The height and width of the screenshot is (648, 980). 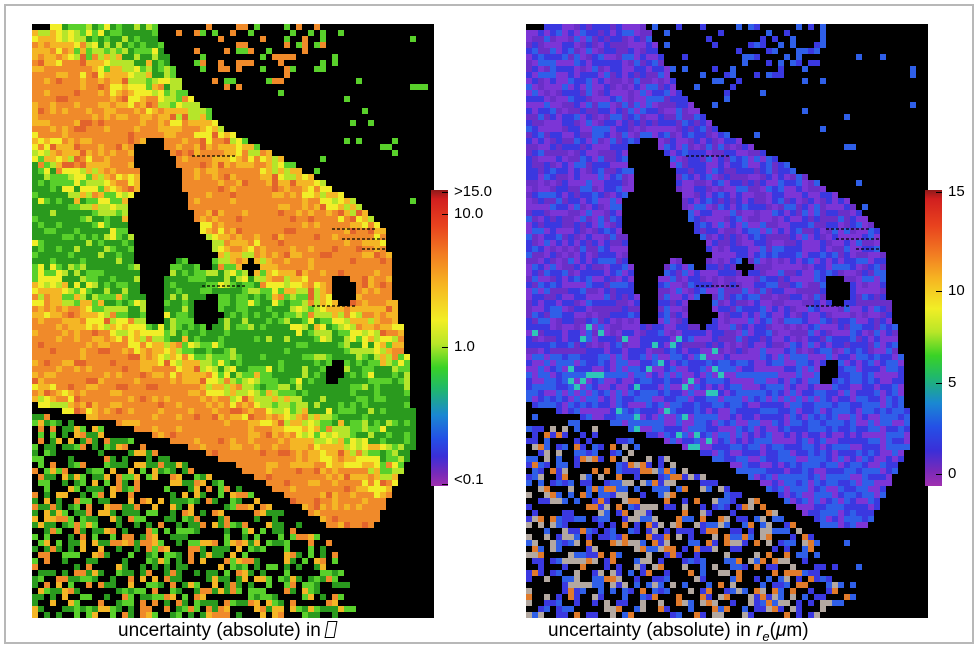 I want to click on right-caption-unit: m), so click(x=797, y=630).